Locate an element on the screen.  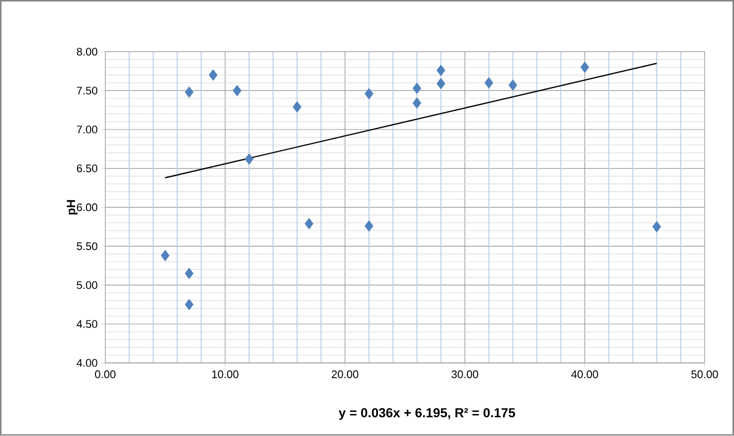
x-tick-label: 30.00 is located at coordinates (465, 374).